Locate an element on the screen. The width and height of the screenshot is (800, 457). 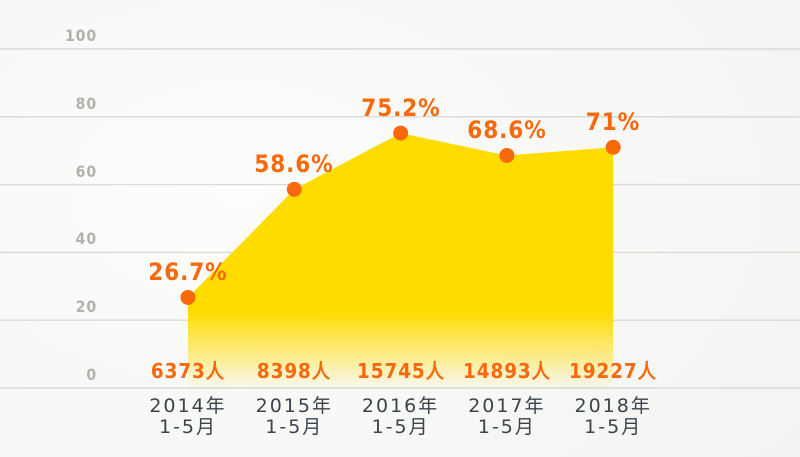
x-axis-category-label: 2016年 1-5月 is located at coordinates (400, 417).